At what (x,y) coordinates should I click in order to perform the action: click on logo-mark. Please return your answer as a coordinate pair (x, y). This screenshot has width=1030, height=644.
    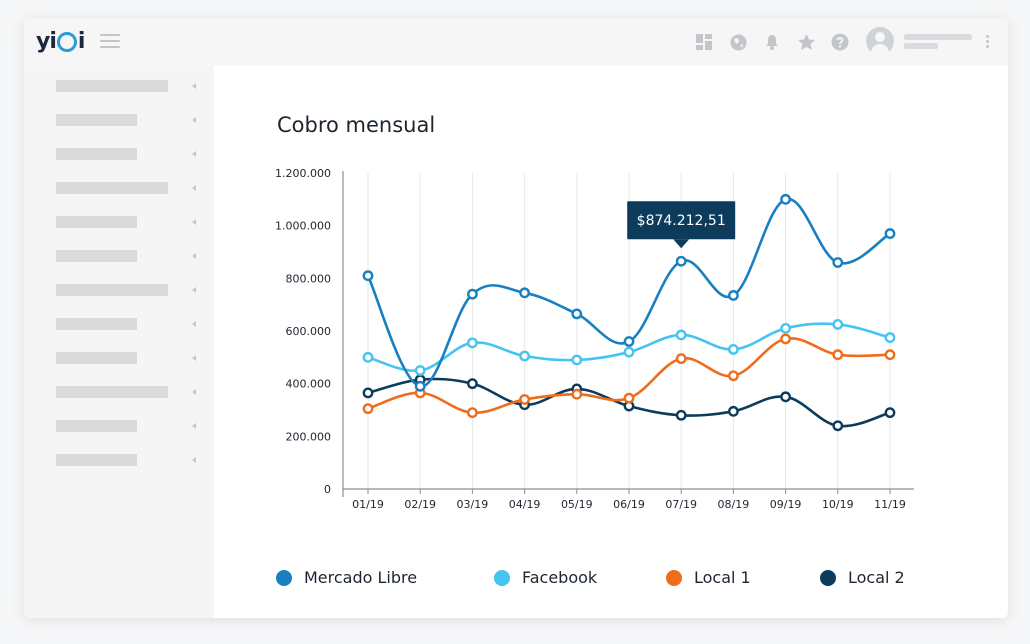
    Looking at the image, I should click on (66, 42).